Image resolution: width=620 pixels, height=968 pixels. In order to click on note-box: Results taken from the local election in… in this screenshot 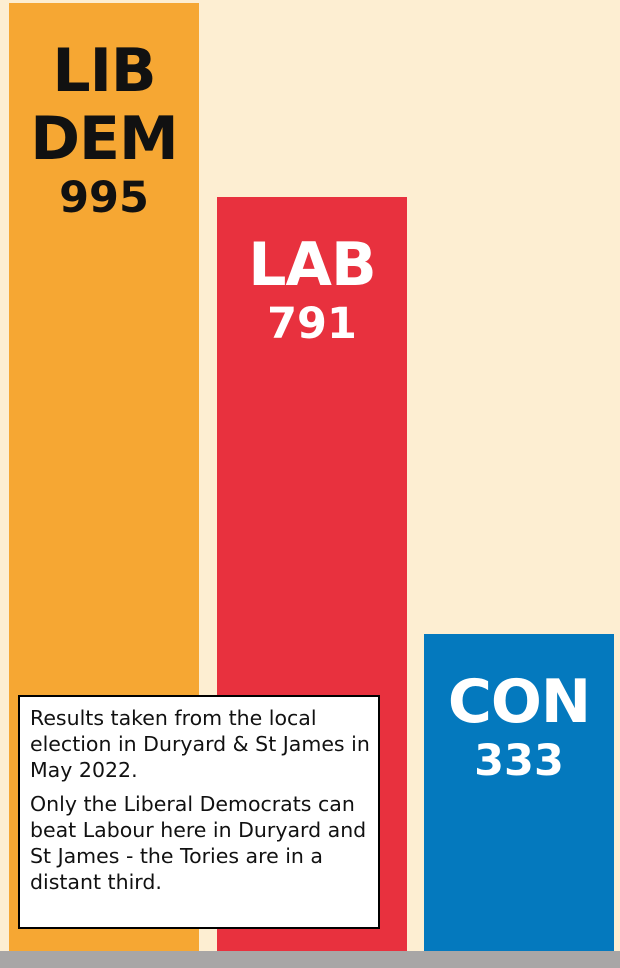, I will do `click(199, 812)`.